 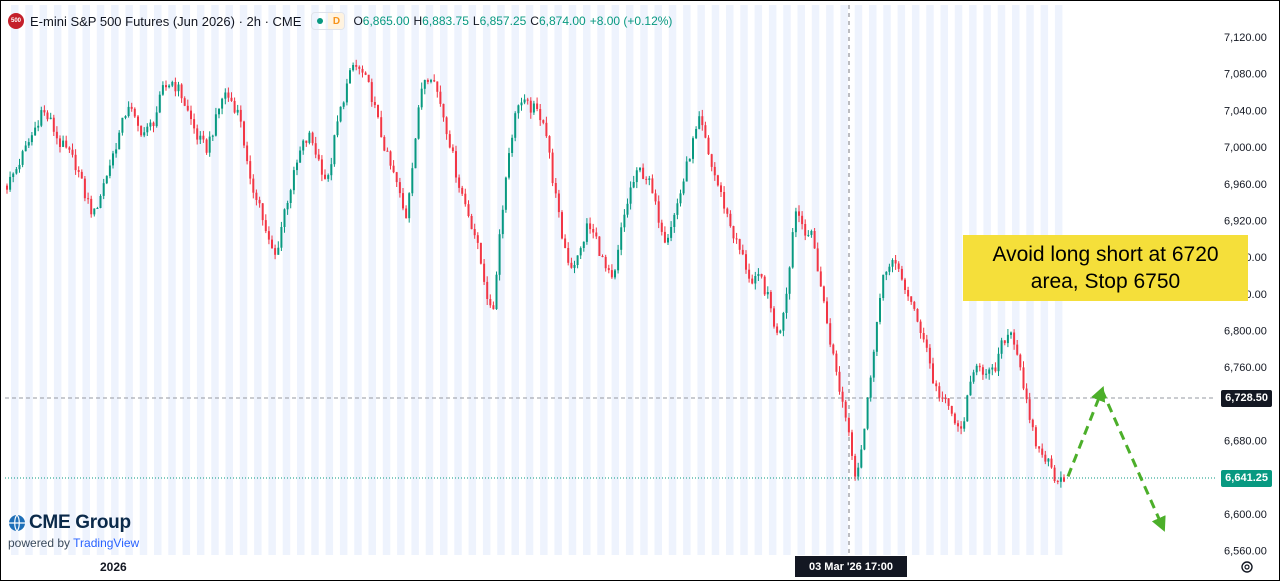 What do you see at coordinates (1245, 368) in the screenshot?
I see `price-tick-label: 6,760.00` at bounding box center [1245, 368].